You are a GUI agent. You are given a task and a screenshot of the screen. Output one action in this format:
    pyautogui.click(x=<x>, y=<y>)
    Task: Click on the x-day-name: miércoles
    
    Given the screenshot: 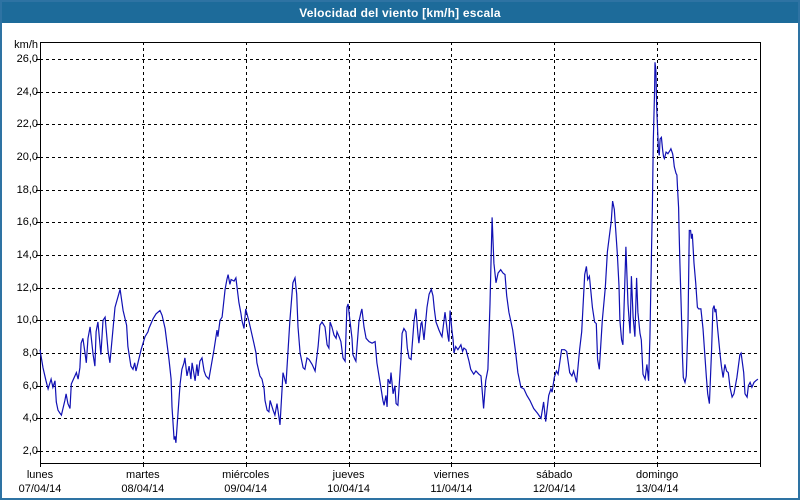 What is the action you would take?
    pyautogui.click(x=246, y=475)
    